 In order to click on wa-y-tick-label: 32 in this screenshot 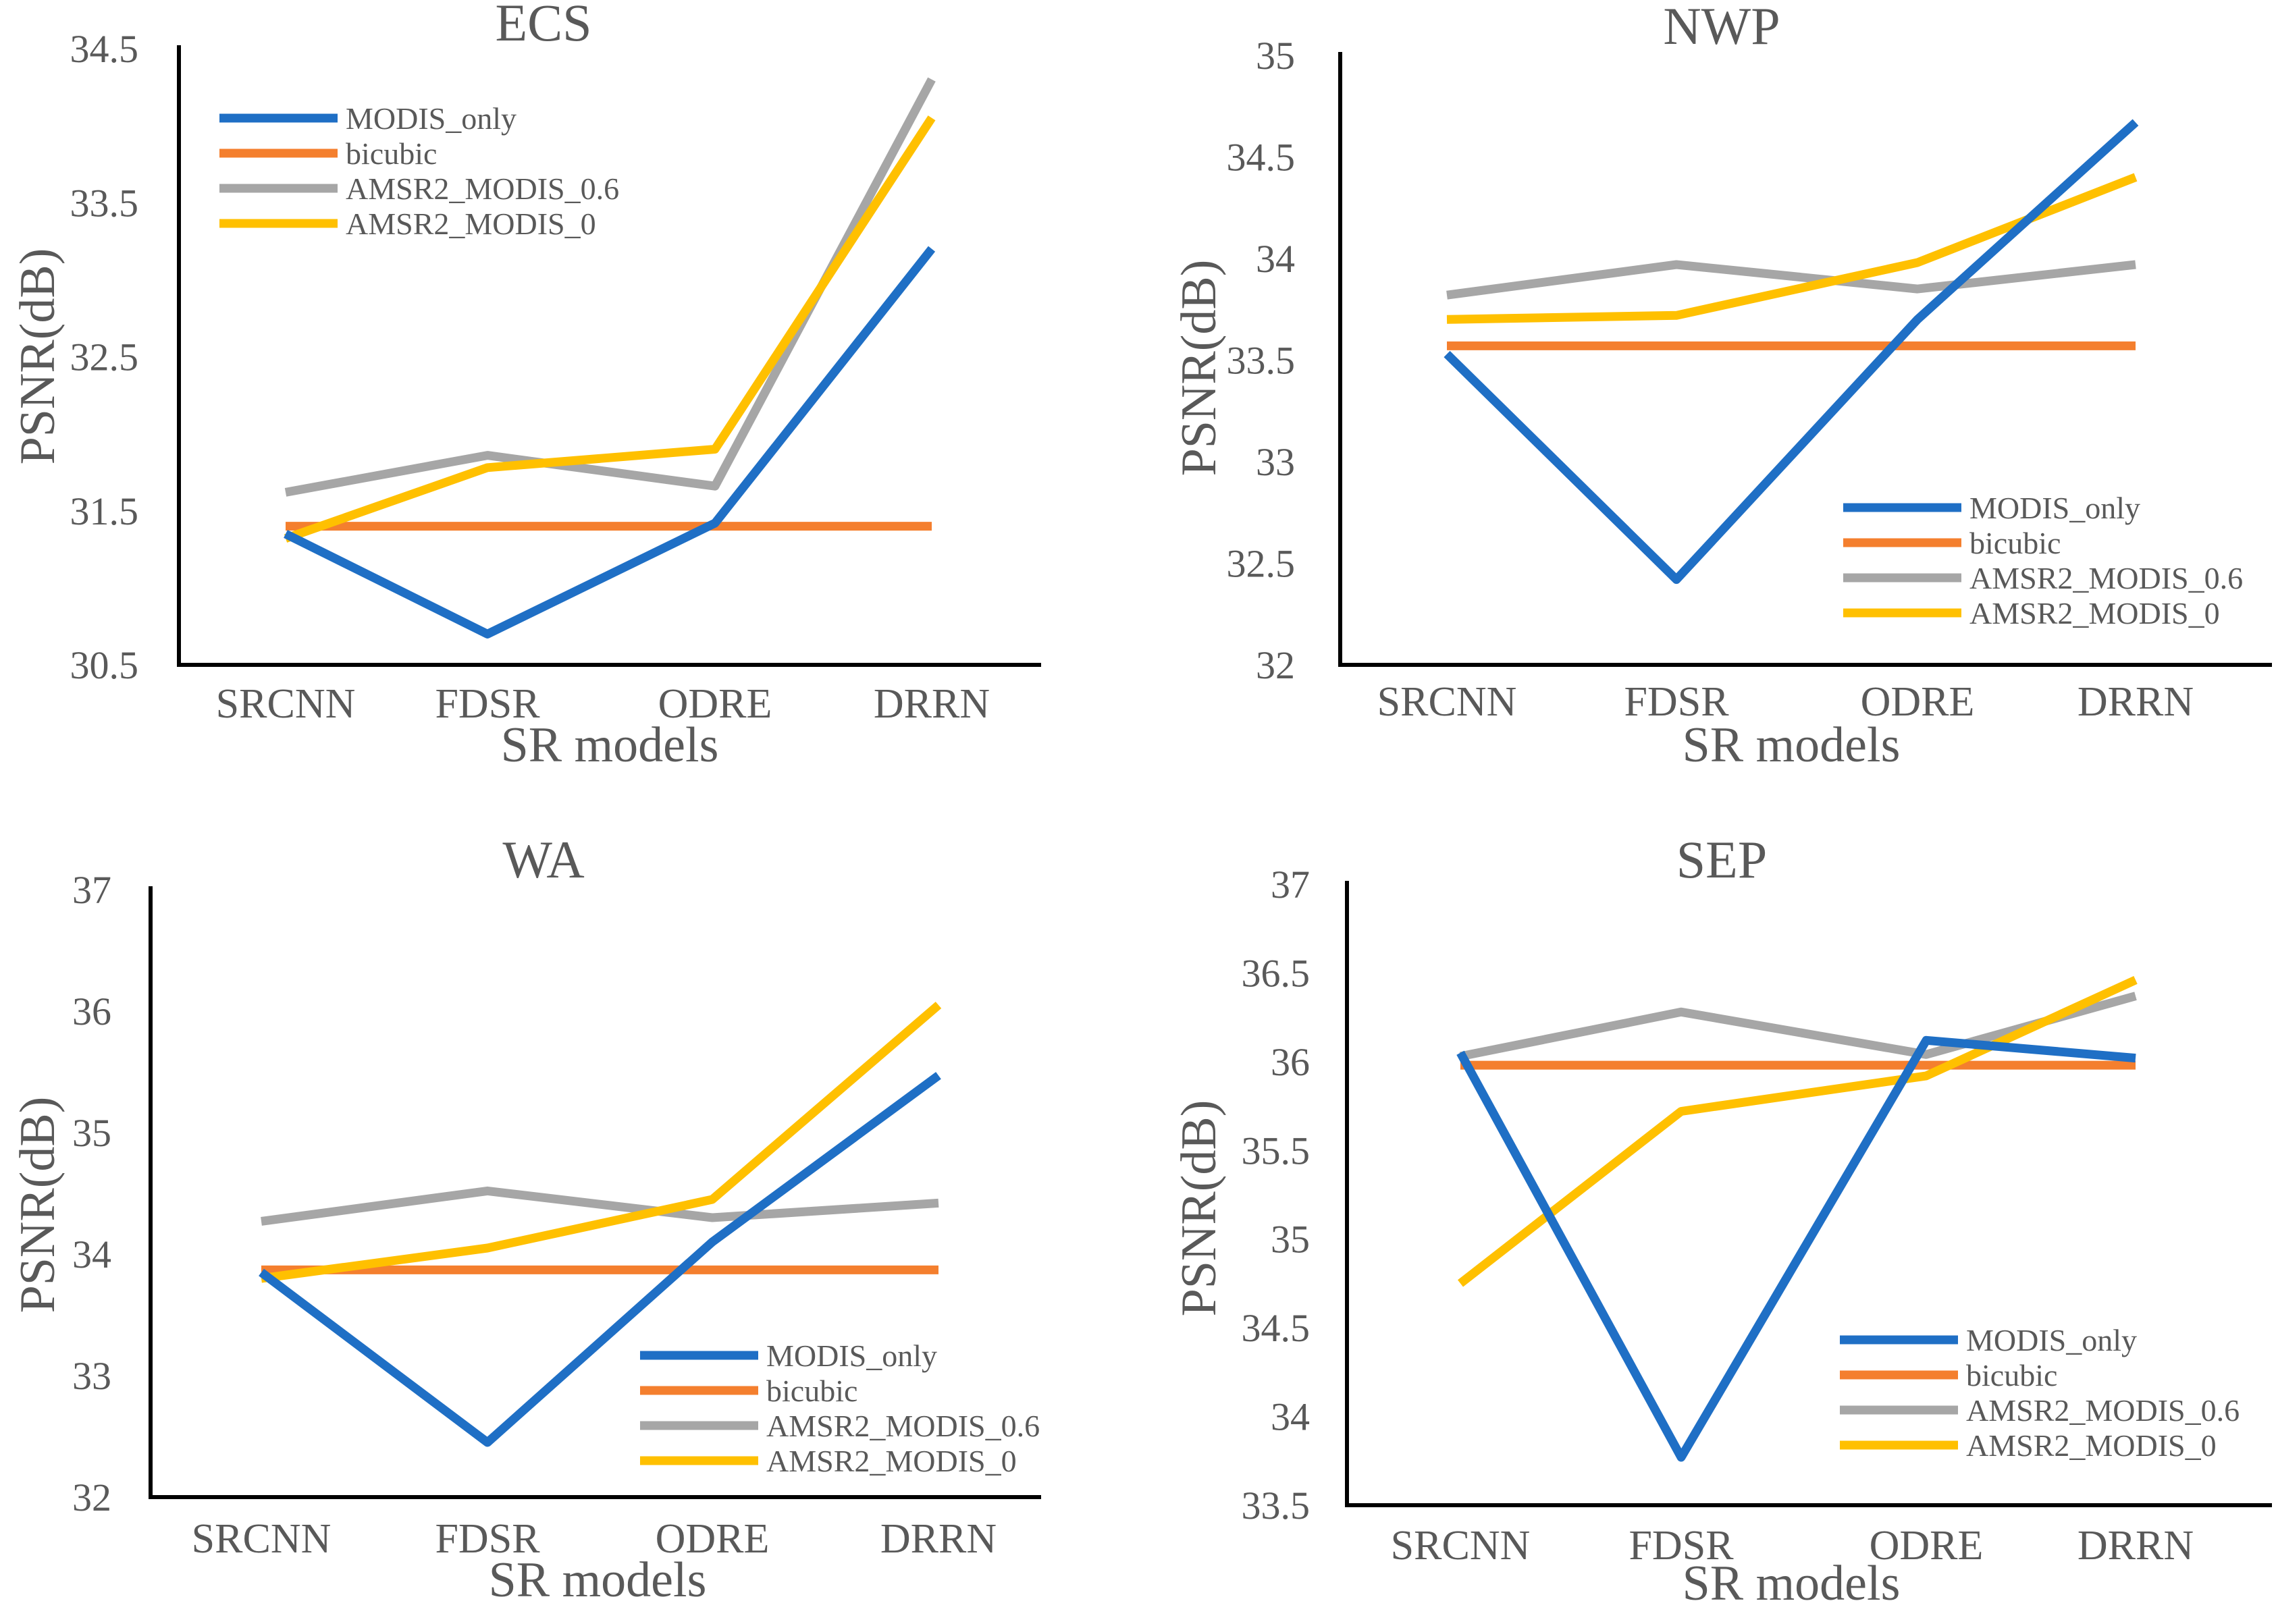, I will do `click(91, 1497)`.